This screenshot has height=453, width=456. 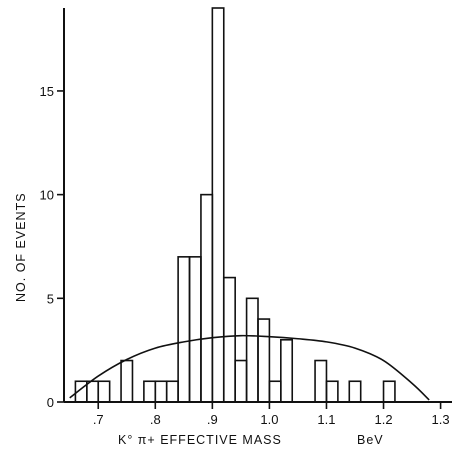 What do you see at coordinates (21, 247) in the screenshot?
I see `y-axis-title: NO. OF EVENTS` at bounding box center [21, 247].